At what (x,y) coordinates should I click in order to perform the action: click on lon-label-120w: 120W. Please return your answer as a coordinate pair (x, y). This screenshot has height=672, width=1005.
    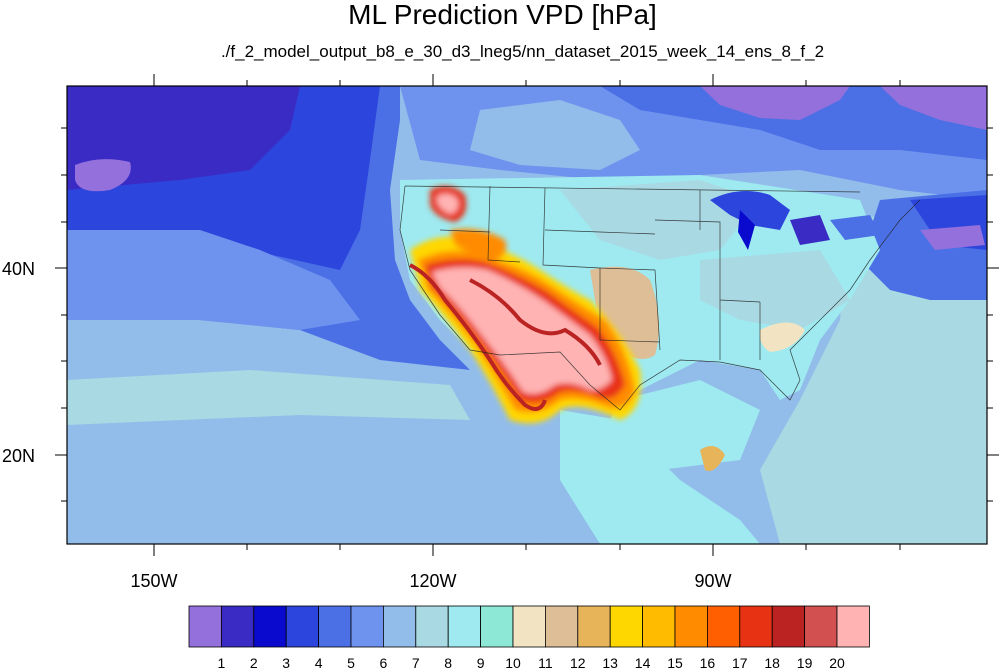
    Looking at the image, I should click on (433, 581).